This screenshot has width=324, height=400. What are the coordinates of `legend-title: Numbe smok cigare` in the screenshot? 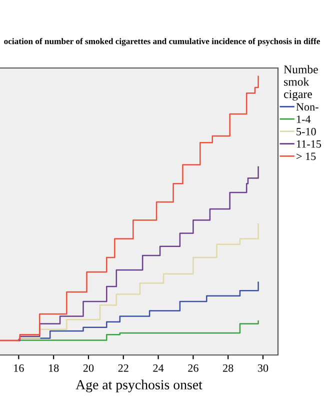 It's located at (301, 83).